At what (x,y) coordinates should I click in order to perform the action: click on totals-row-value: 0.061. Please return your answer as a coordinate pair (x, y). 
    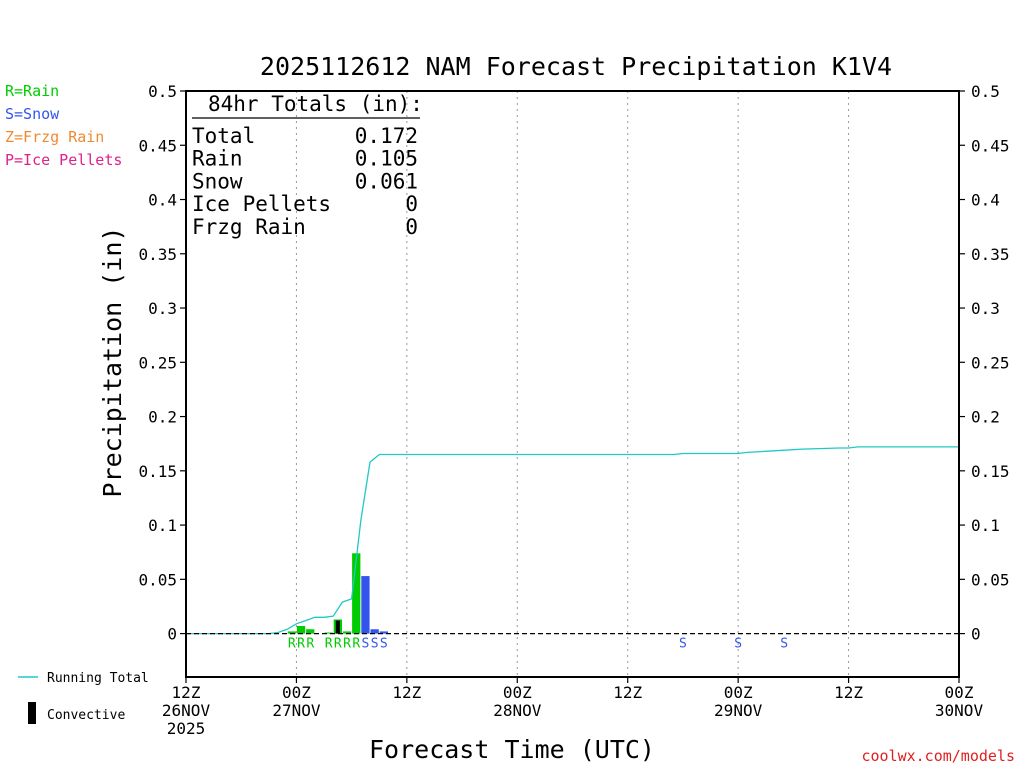
    Looking at the image, I should click on (386, 181).